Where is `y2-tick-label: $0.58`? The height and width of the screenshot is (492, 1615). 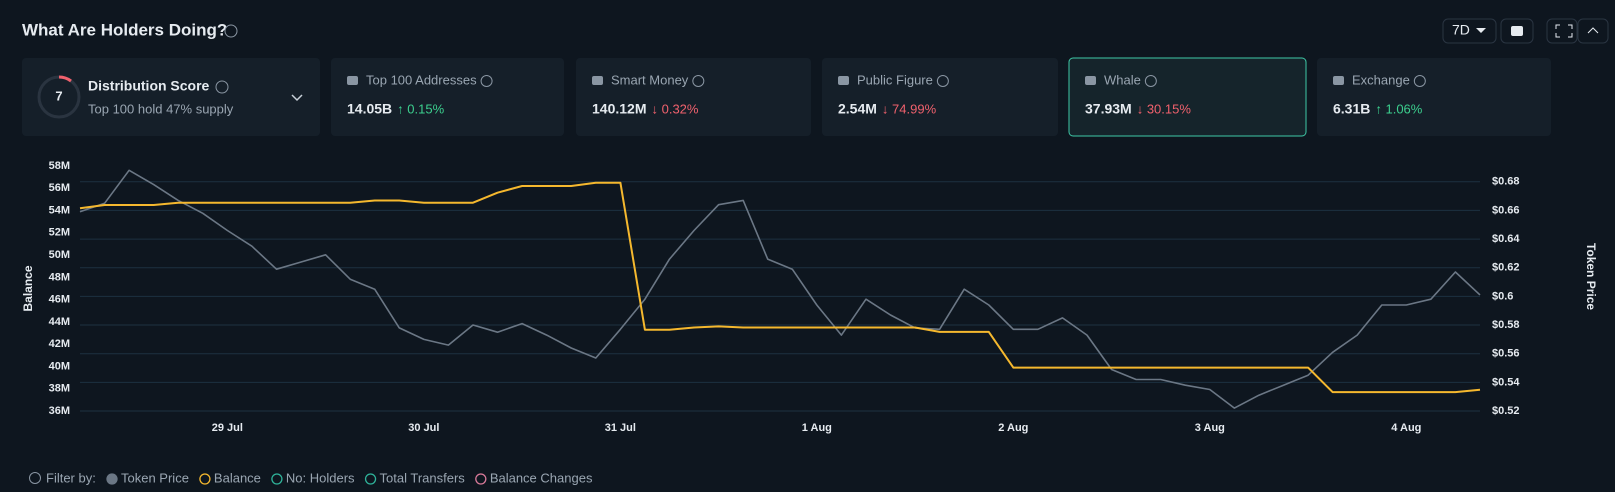 y2-tick-label: $0.58 is located at coordinates (1506, 325).